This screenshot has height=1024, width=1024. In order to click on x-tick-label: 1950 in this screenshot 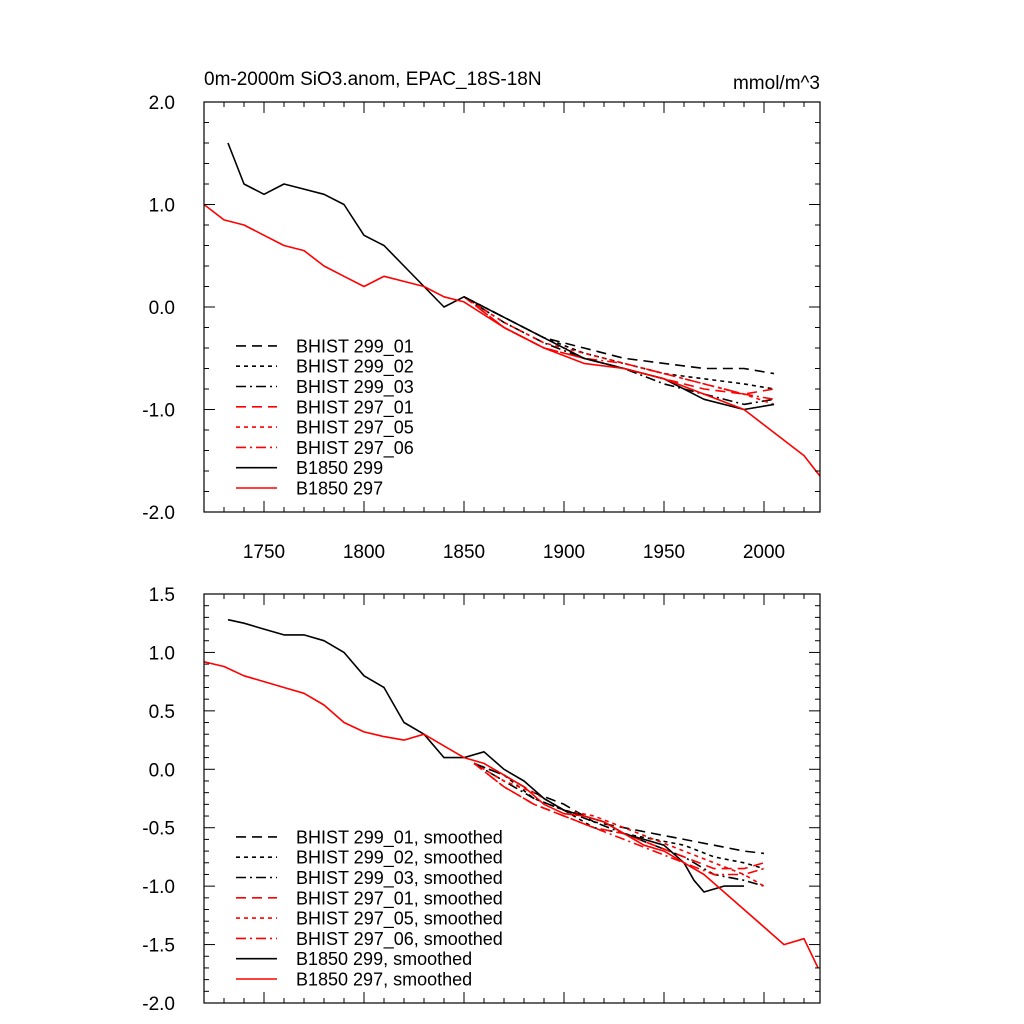, I will do `click(664, 552)`.